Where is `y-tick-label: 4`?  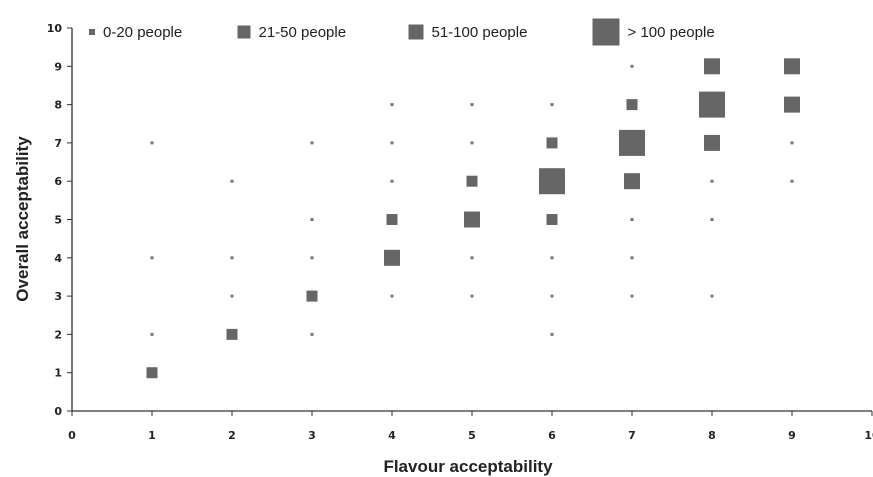 y-tick-label: 4 is located at coordinates (58, 258).